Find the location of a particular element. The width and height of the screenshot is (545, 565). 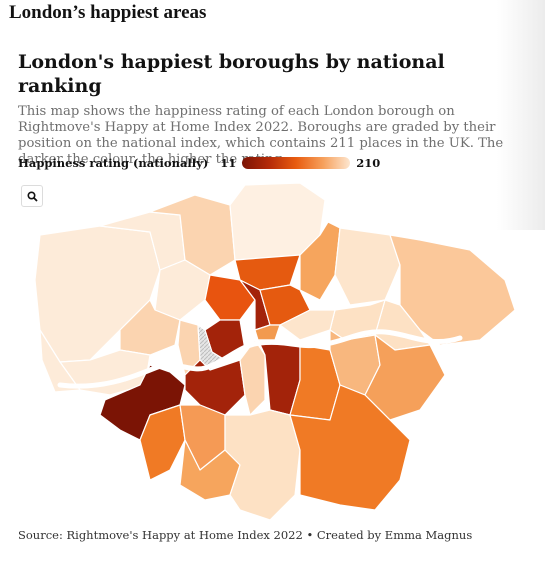

search-icon is located at coordinates (32, 196).